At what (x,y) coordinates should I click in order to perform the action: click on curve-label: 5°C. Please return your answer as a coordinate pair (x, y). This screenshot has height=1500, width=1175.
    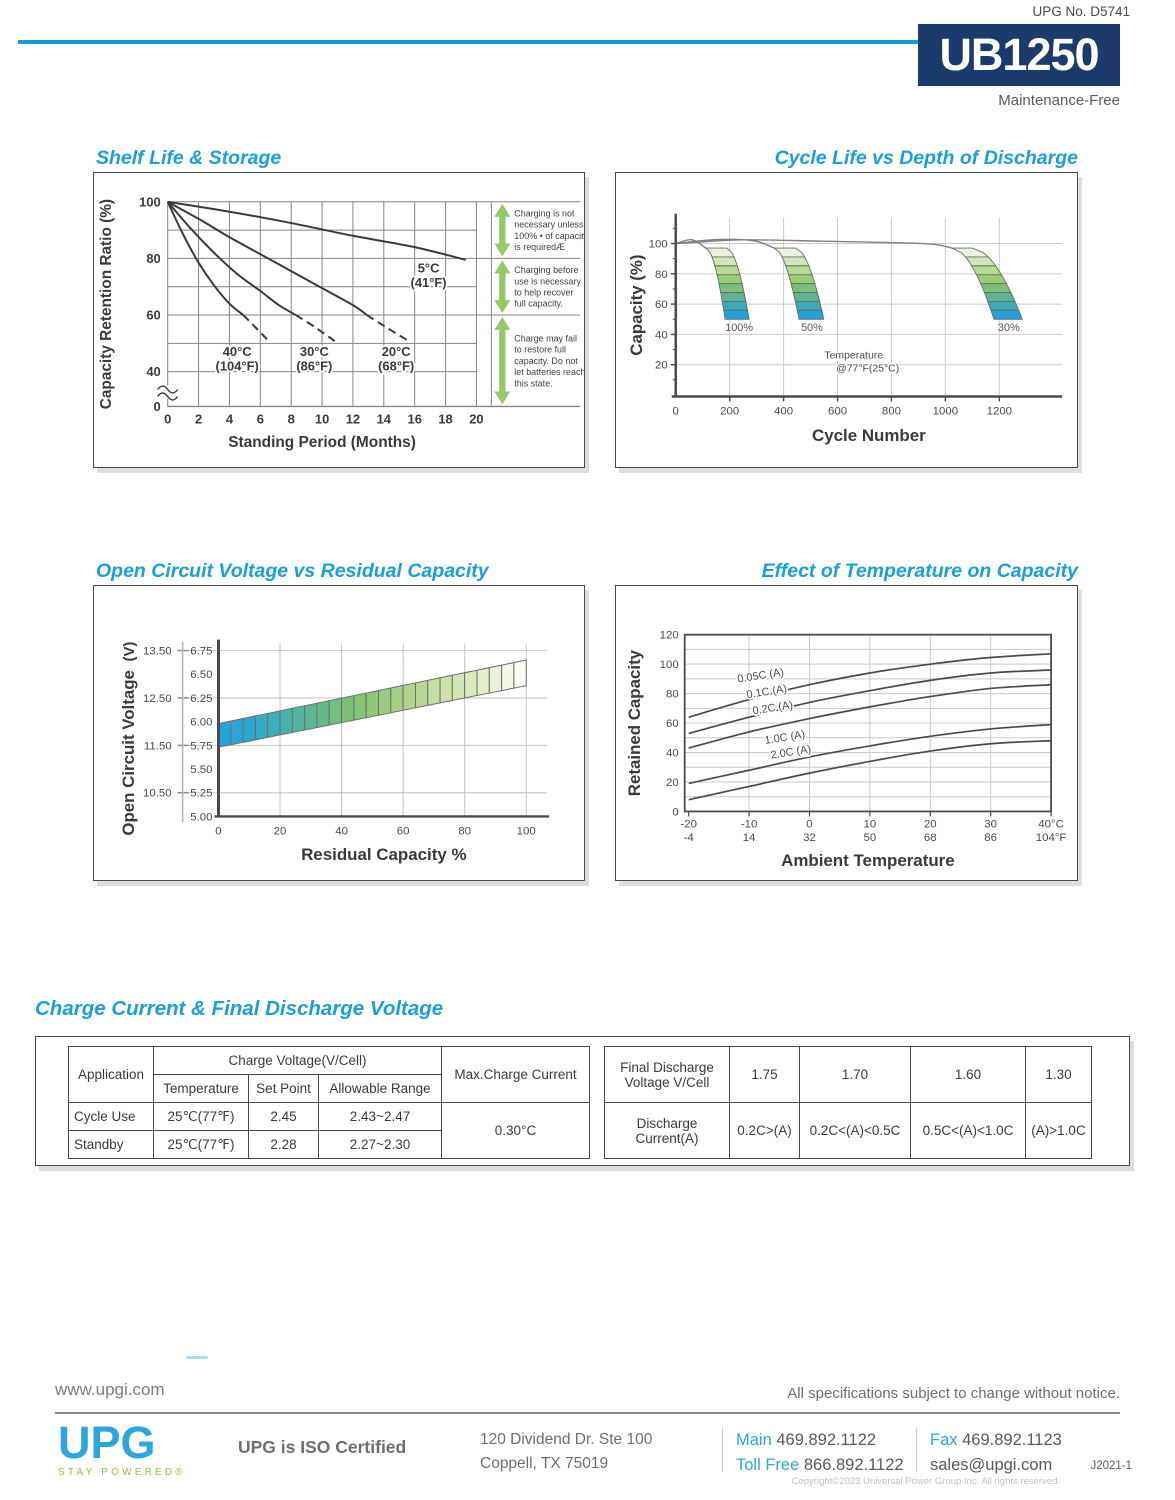
    Looking at the image, I should click on (429, 267).